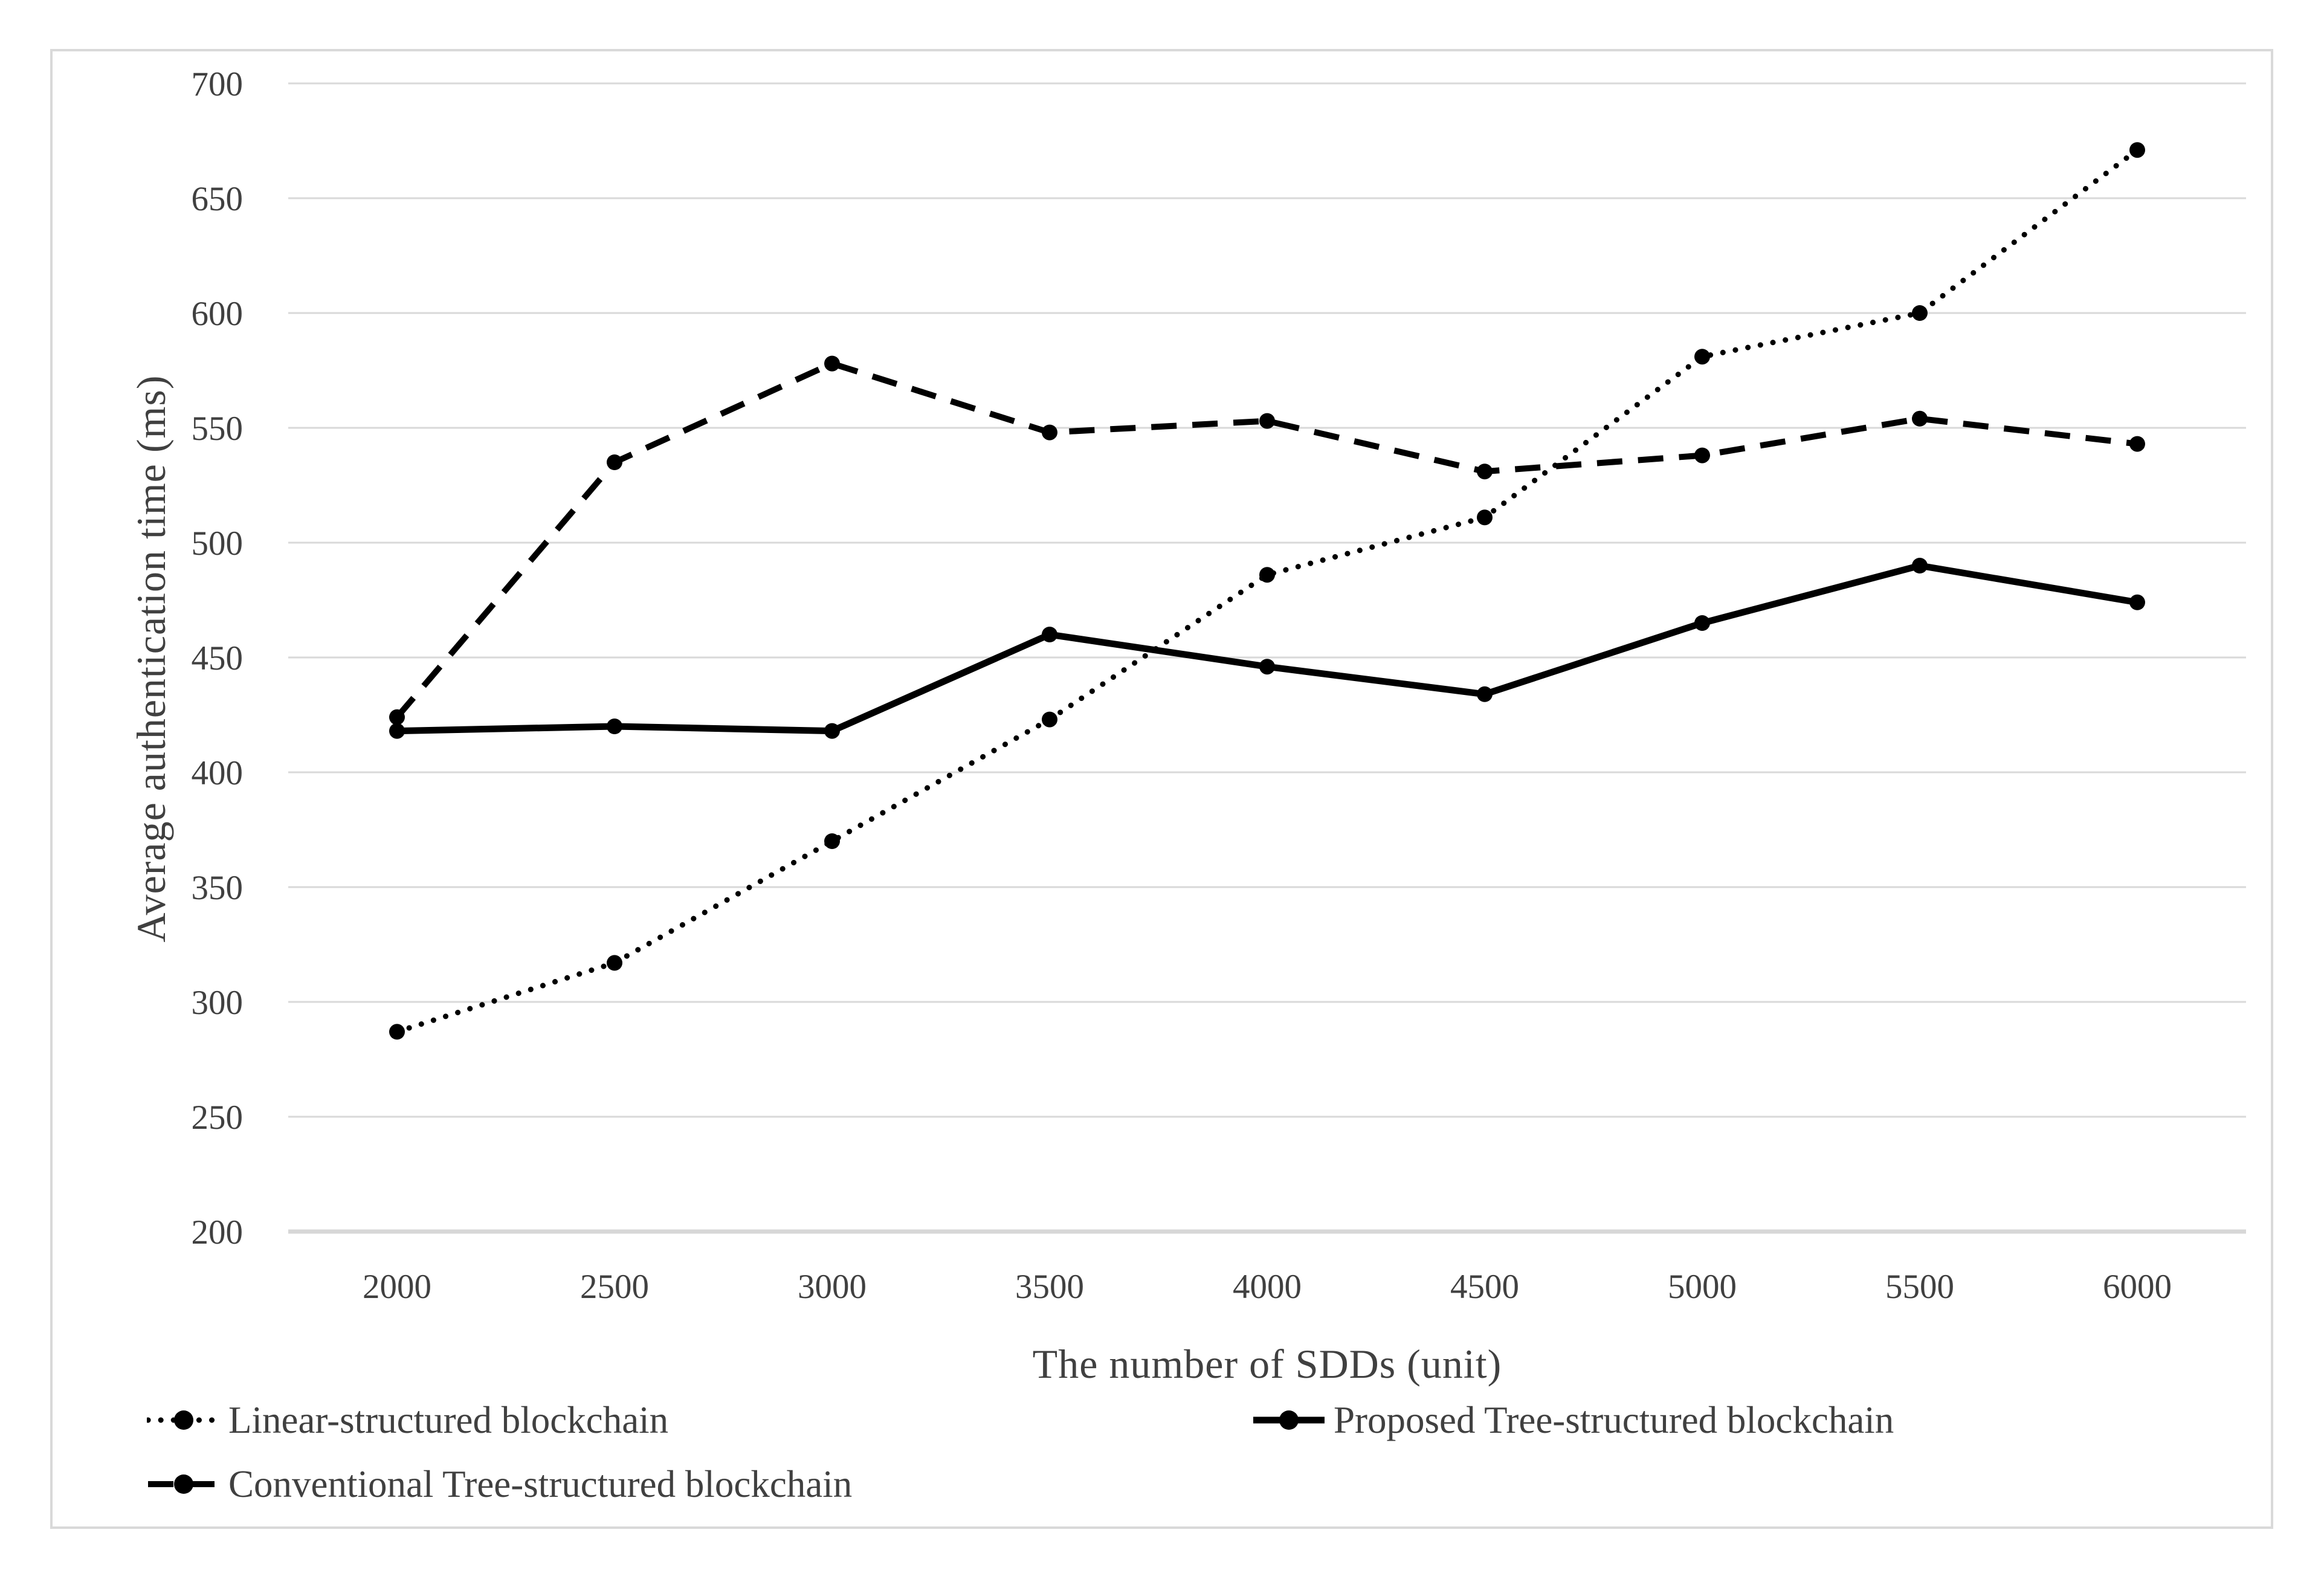  I want to click on y-axis-title: Average authentication time (ms), so click(151, 659).